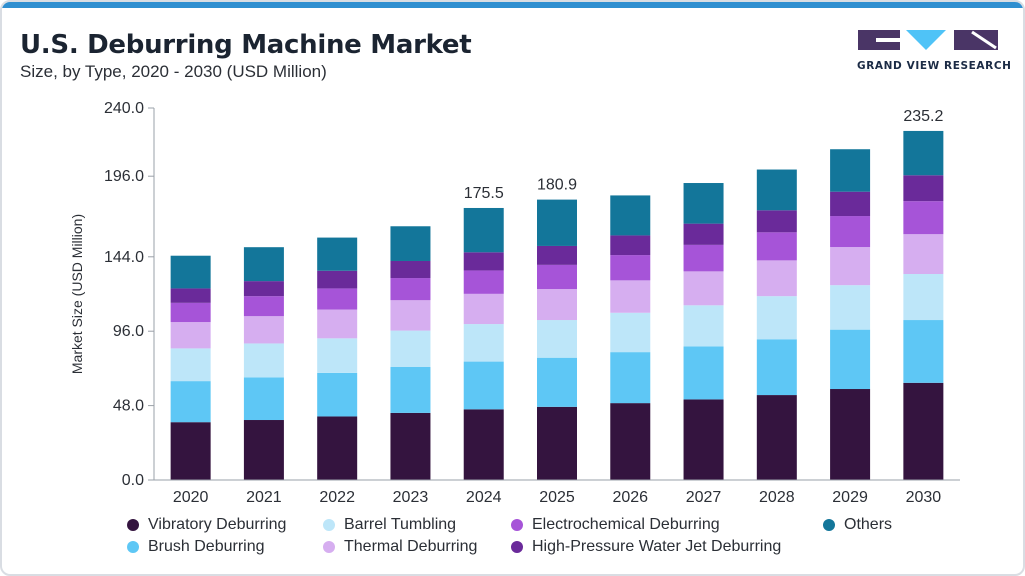 This screenshot has height=576, width=1025. Describe the element at coordinates (410, 353) in the screenshot. I see `bar-stack-2023` at that location.